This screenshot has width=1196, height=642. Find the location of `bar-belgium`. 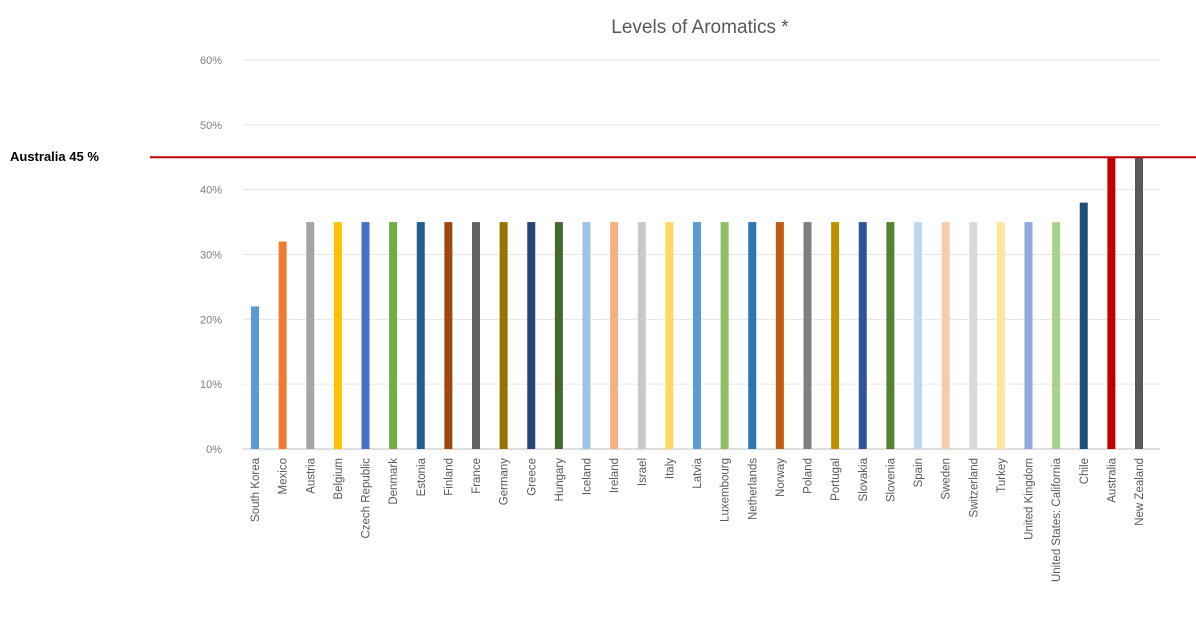

bar-belgium is located at coordinates (337, 335).